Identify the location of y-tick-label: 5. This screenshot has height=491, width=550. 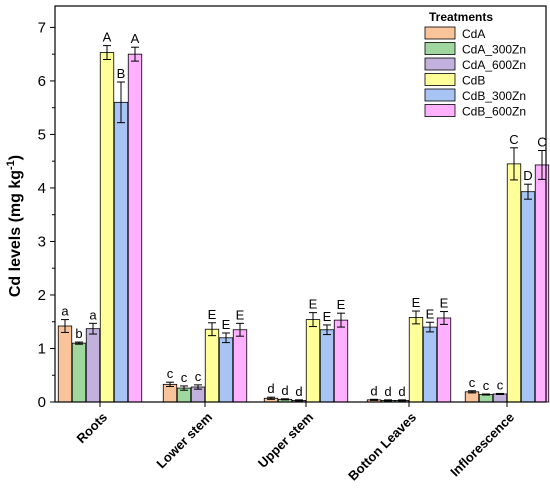
(42, 134).